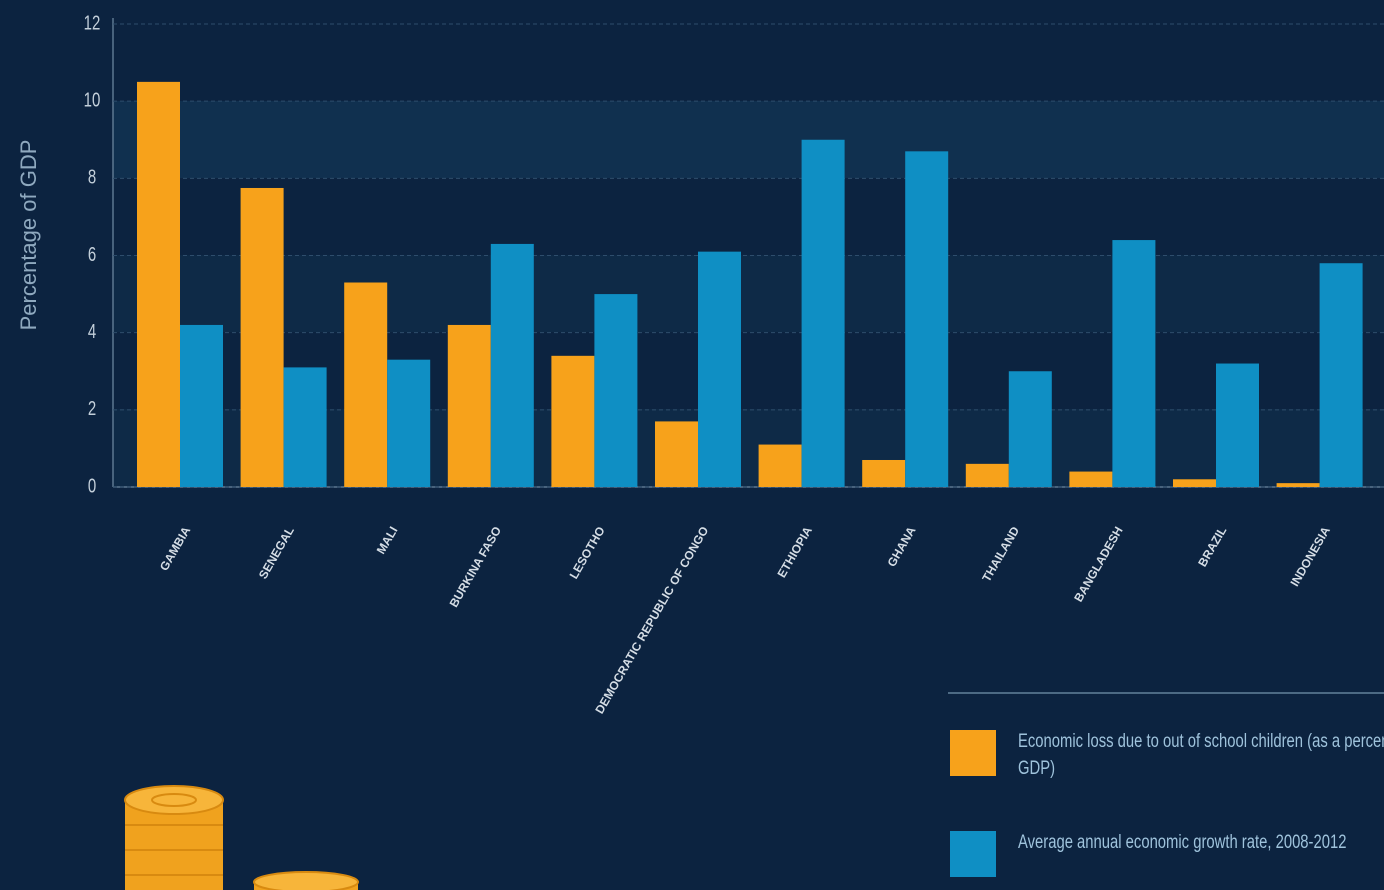 The image size is (1384, 890). Describe the element at coordinates (651, 620) in the screenshot. I see `x-tick-label: DEMOCRATIC REPUBLIC OF CONGO` at that location.